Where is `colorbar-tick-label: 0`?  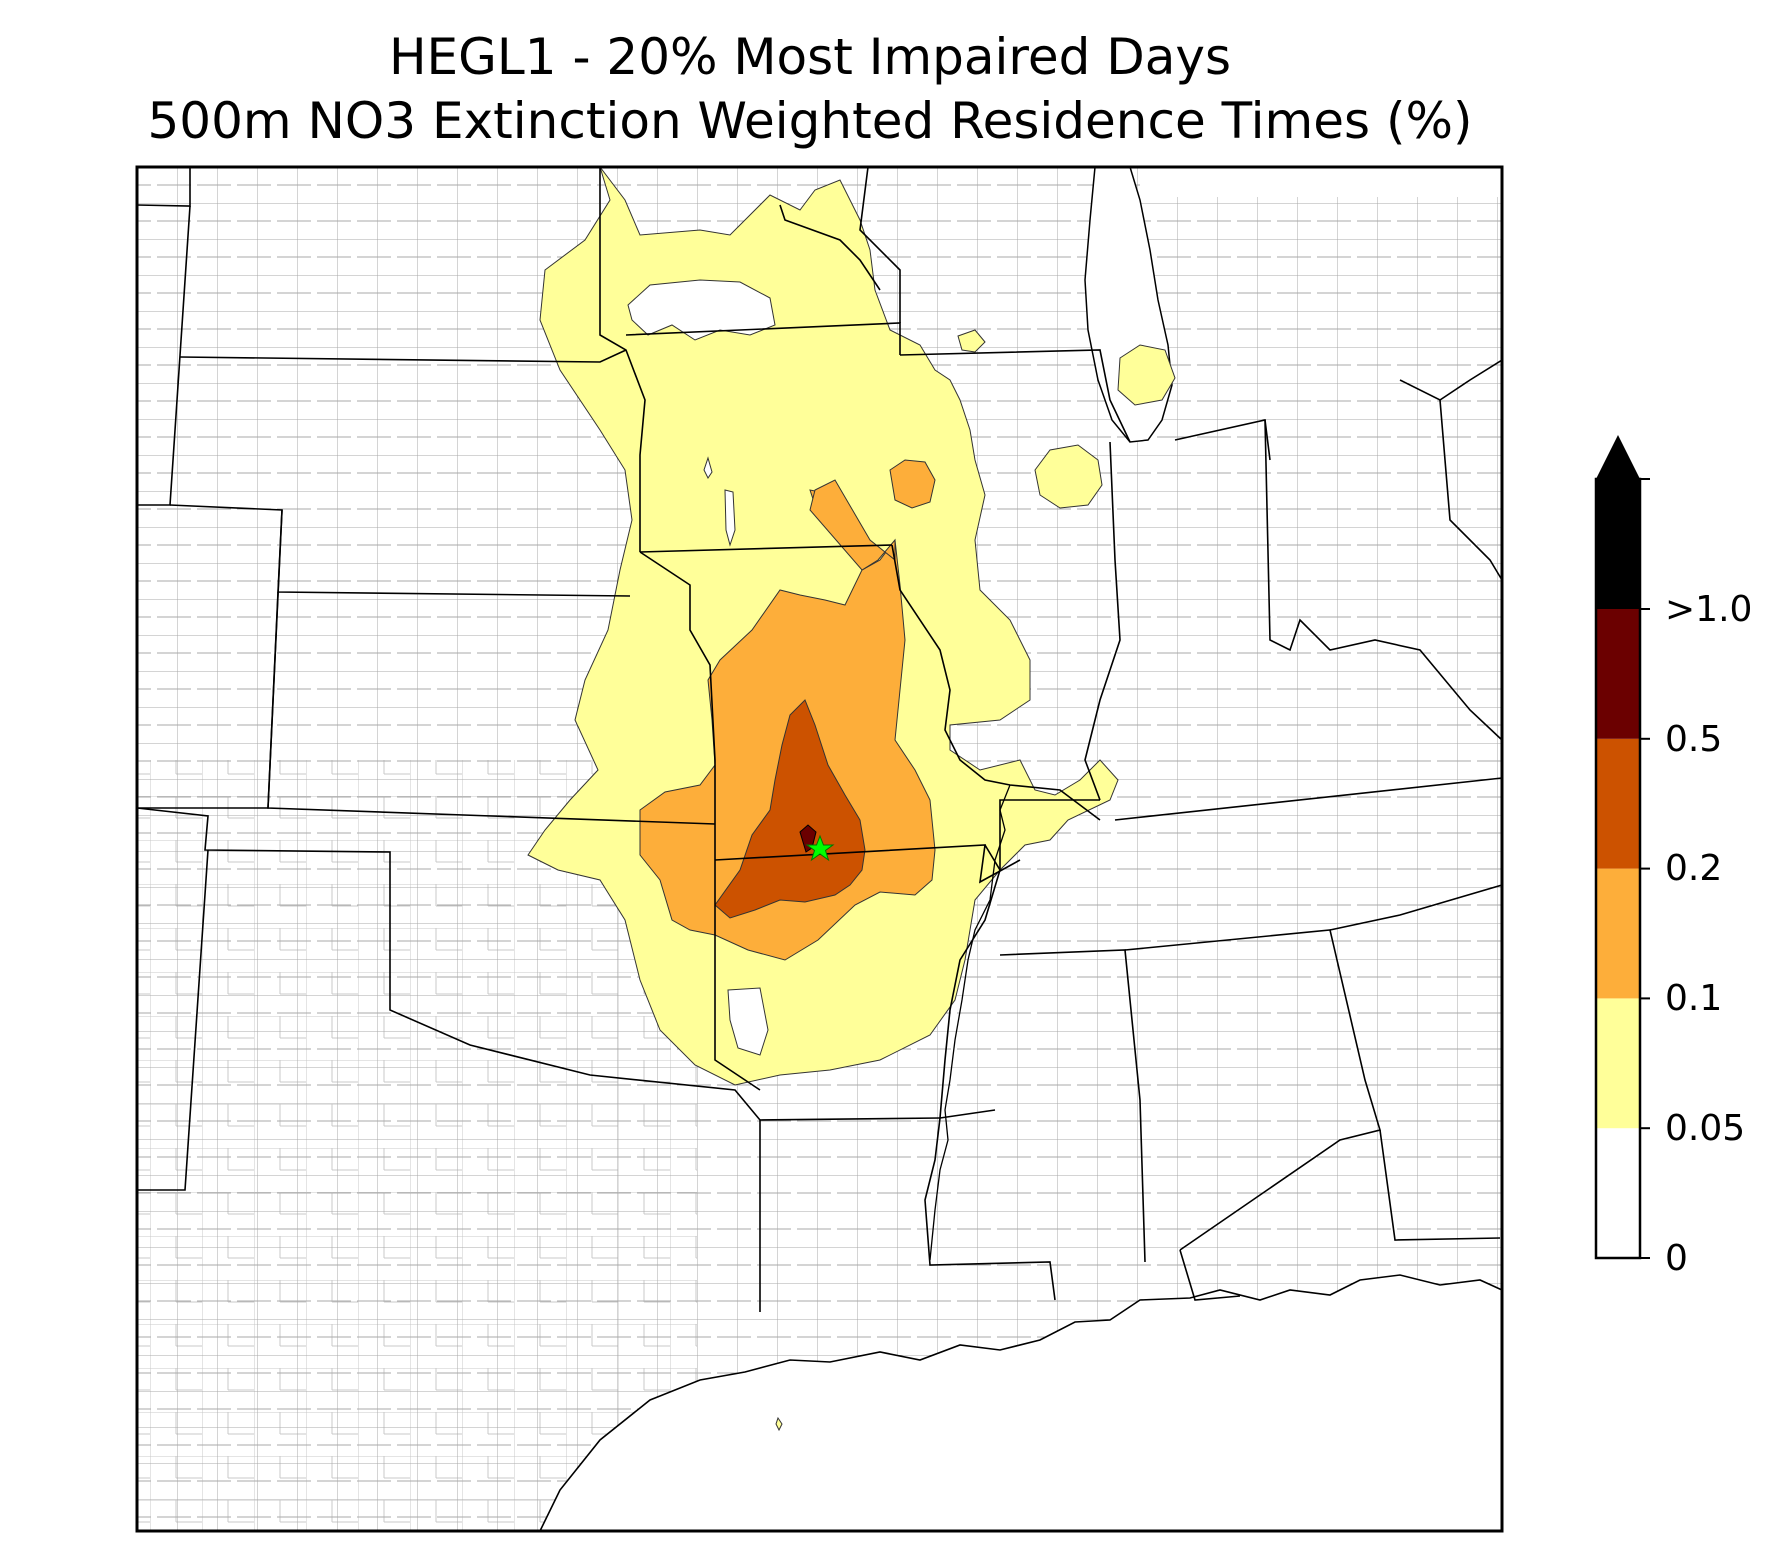
colorbar-tick-label: 0 is located at coordinates (1676, 1258).